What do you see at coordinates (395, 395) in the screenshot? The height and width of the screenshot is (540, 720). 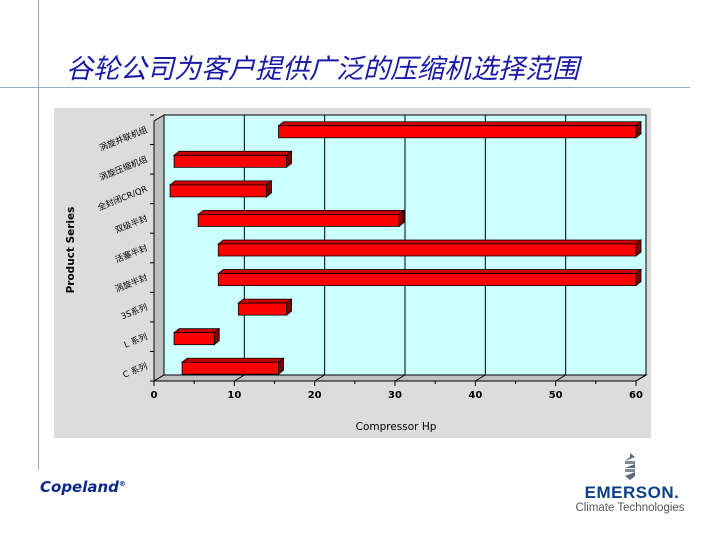 I see `x-tick-label: 30` at bounding box center [395, 395].